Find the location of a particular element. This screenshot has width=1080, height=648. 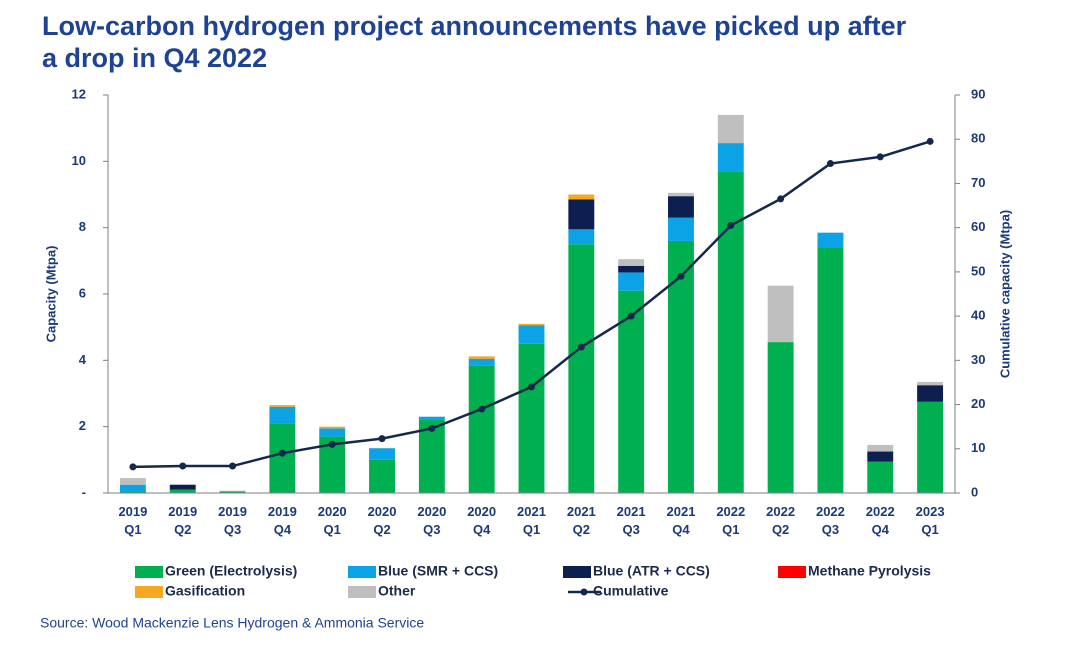

x-tick-label: 2019 Q1 is located at coordinates (132, 520).